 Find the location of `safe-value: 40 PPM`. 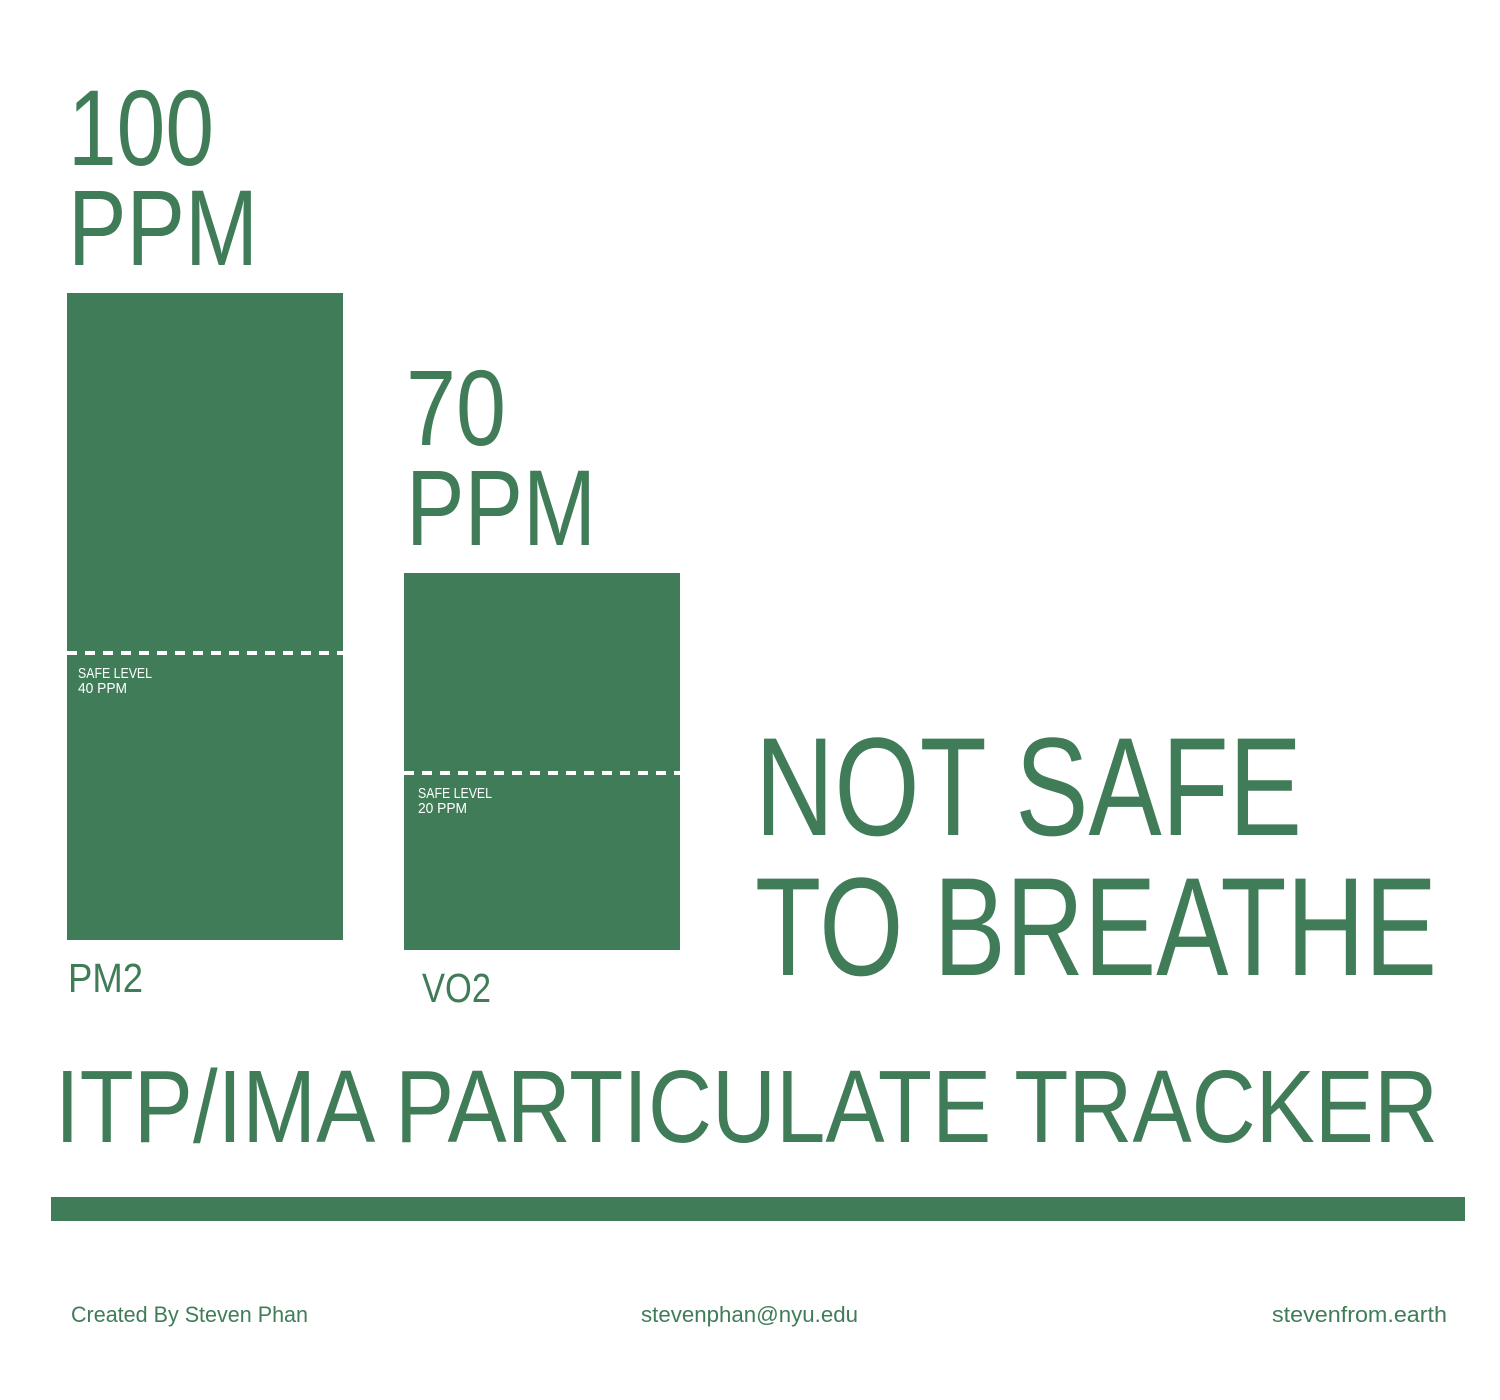

safe-value: 40 PPM is located at coordinates (102, 688).